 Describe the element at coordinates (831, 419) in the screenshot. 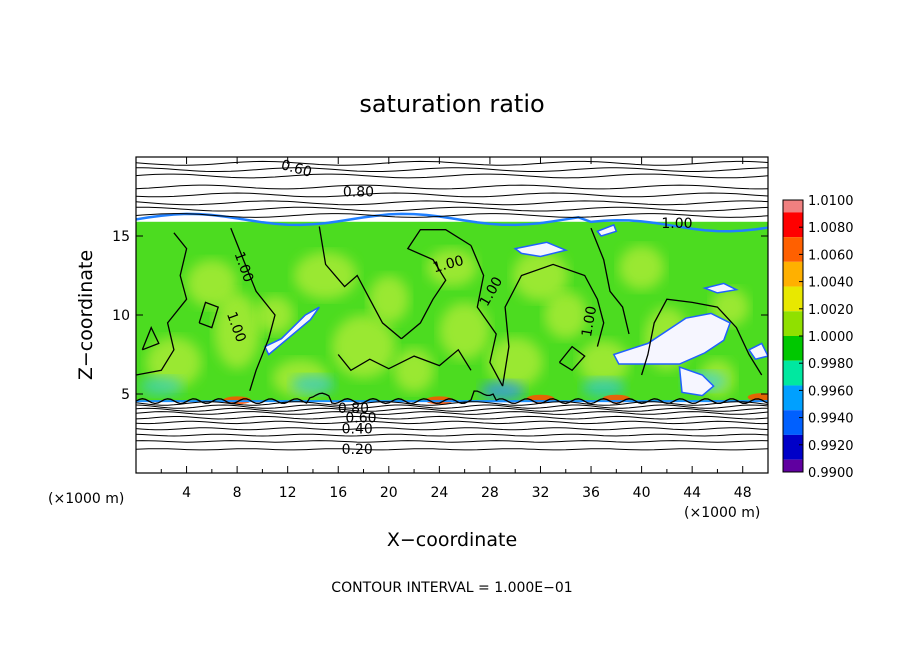

I see `colorbar-label: 0.9940` at that location.